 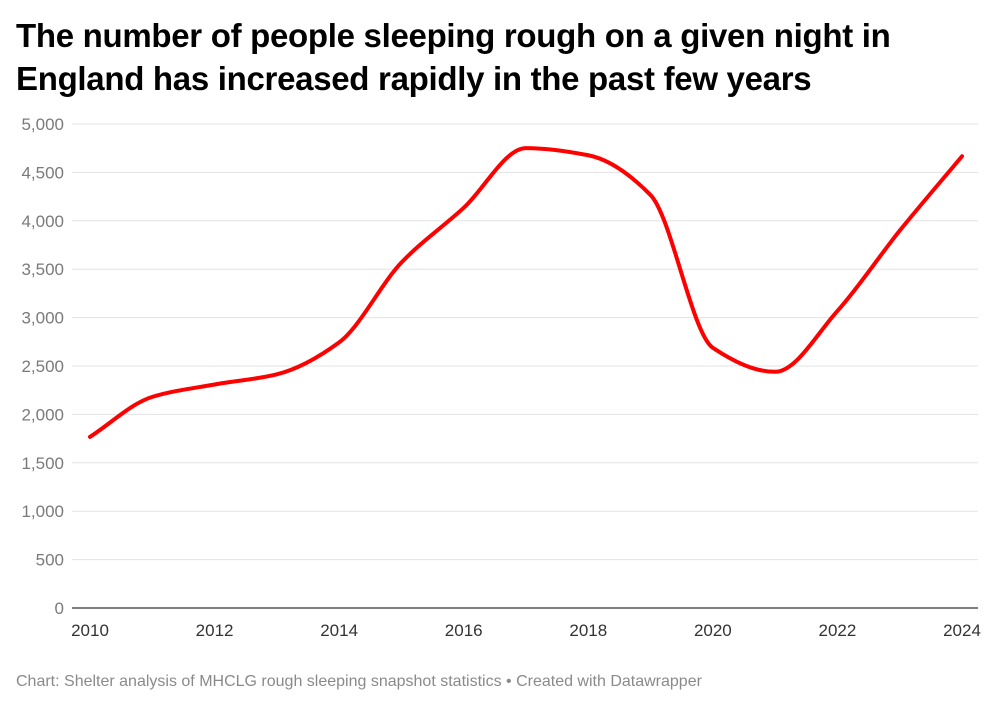 What do you see at coordinates (42, 318) in the screenshot?
I see `y-tick-label: 3,000` at bounding box center [42, 318].